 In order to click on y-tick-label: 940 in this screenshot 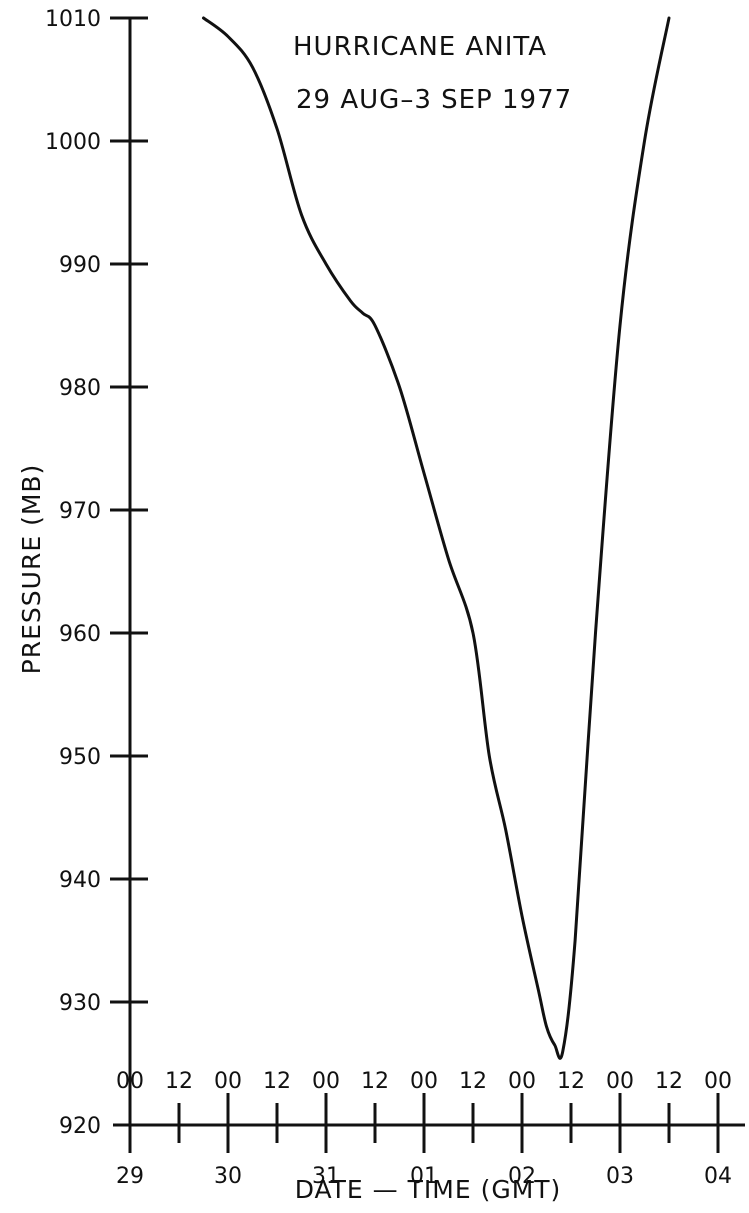, I will do `click(80, 880)`.